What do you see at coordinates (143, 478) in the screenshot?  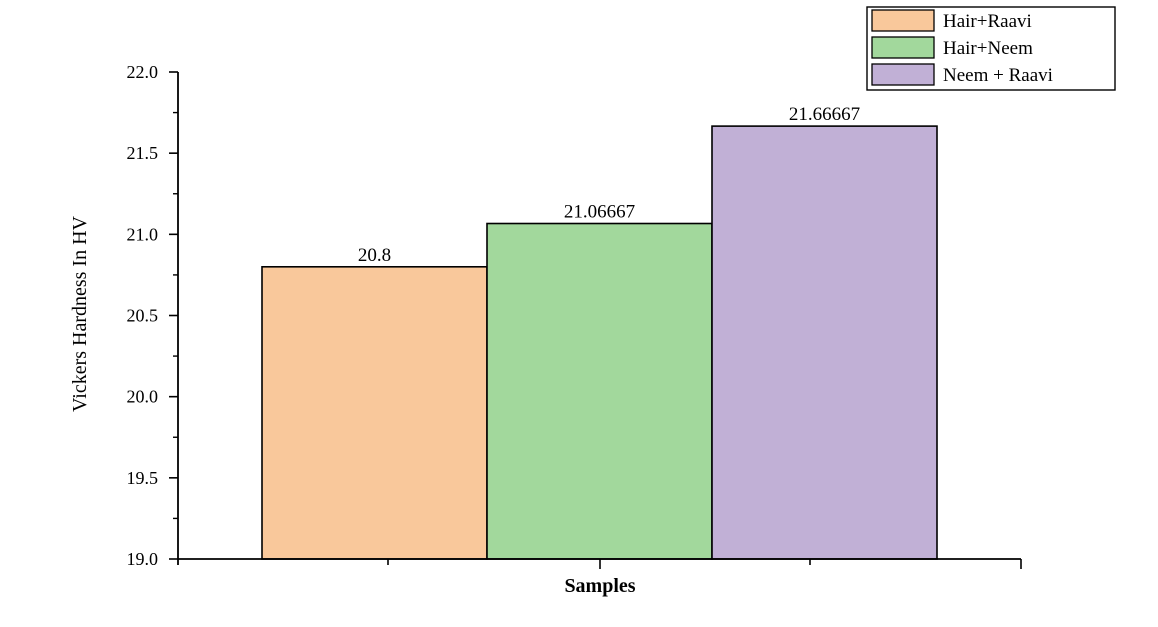 I see `y-tick-label: 19.5` at bounding box center [143, 478].